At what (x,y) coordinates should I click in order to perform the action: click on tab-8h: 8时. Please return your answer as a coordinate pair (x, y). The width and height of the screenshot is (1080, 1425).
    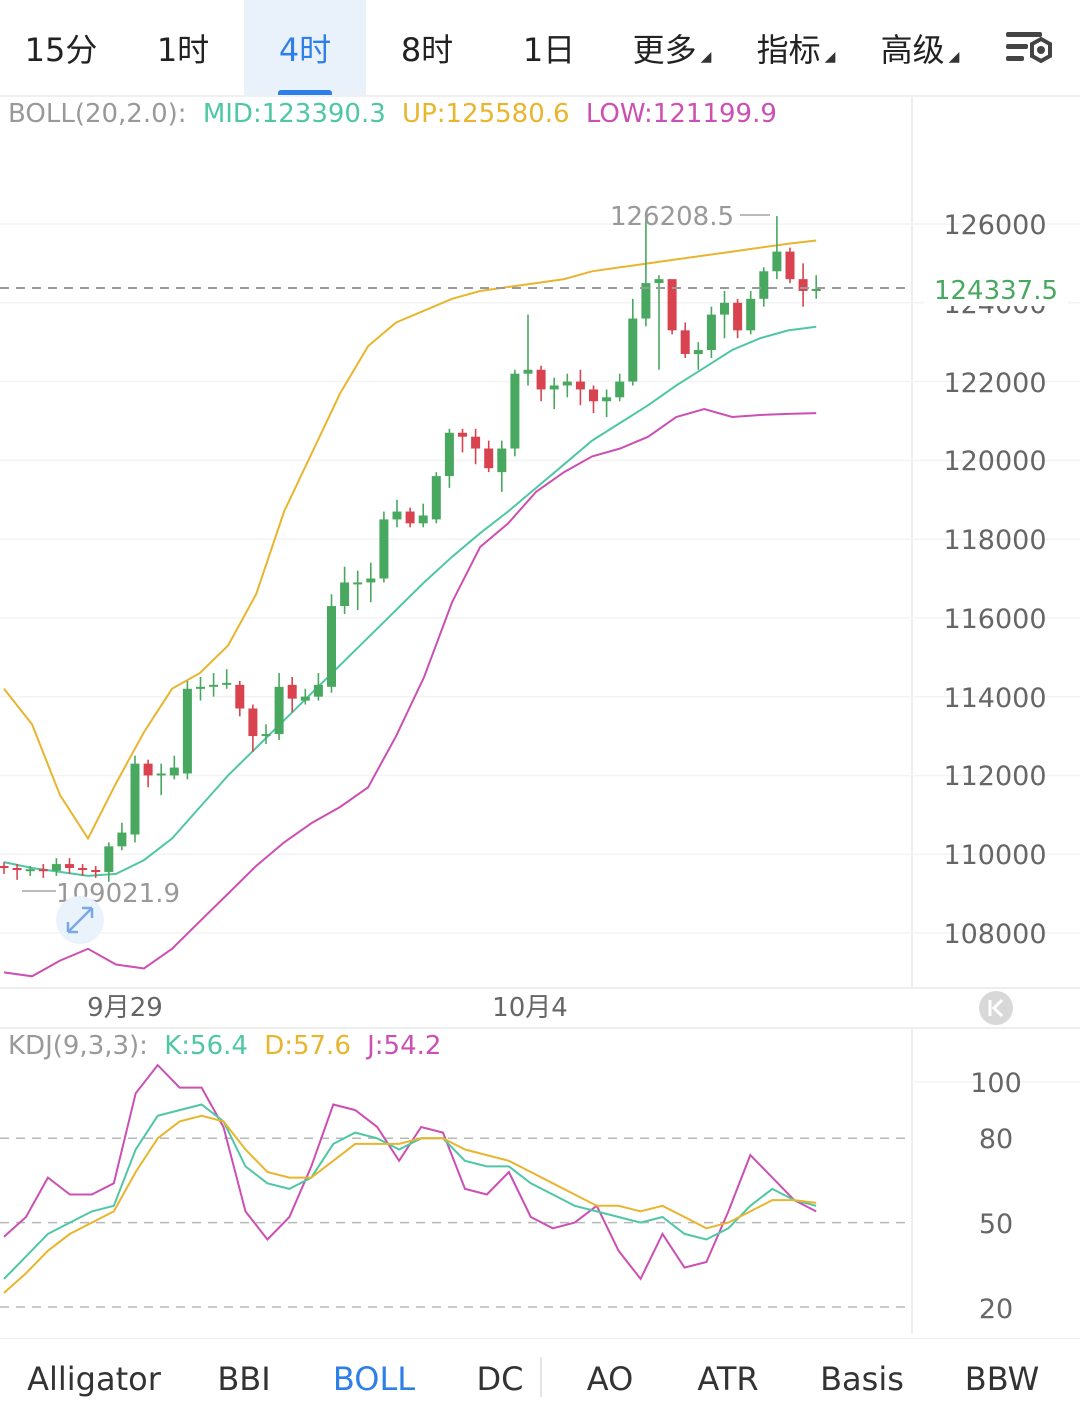
    Looking at the image, I should click on (427, 48).